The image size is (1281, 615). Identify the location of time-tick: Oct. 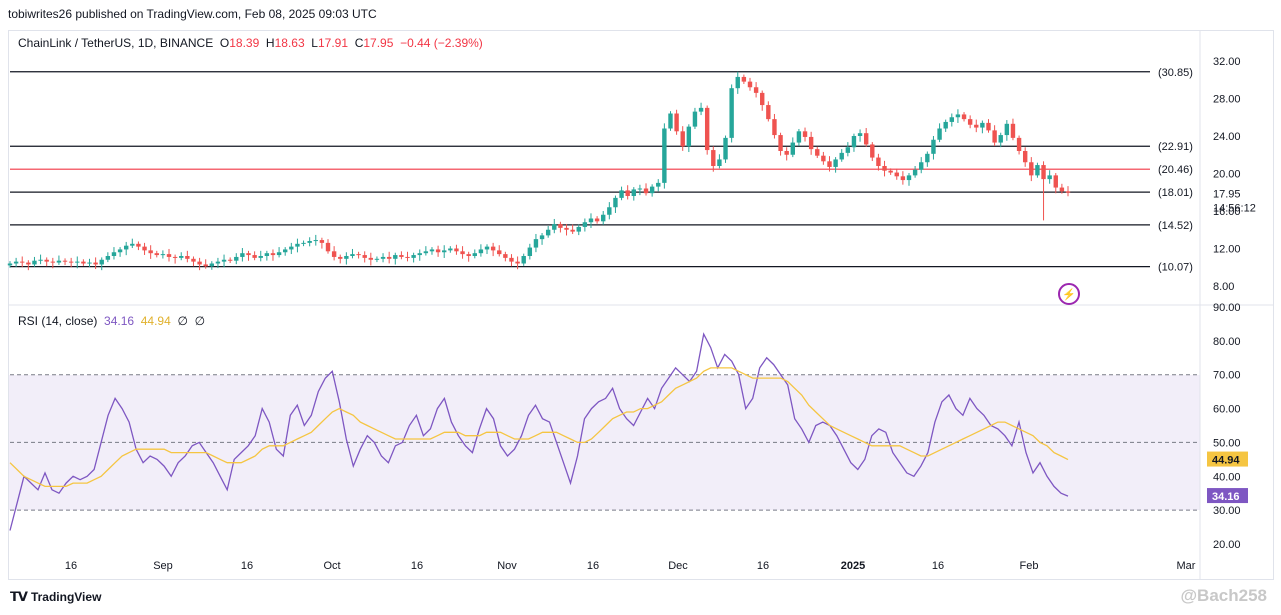
(331, 566).